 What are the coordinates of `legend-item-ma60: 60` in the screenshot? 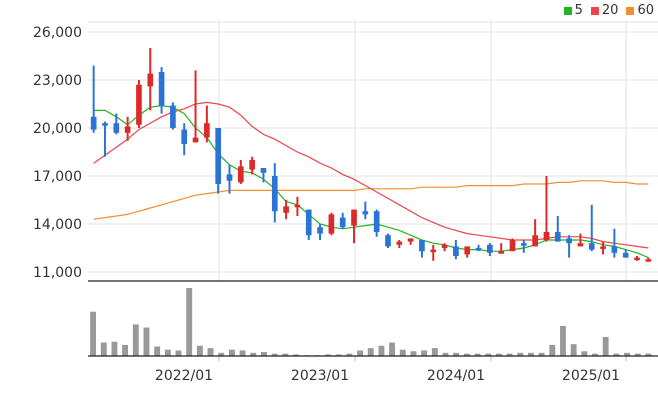 It's located at (640, 10).